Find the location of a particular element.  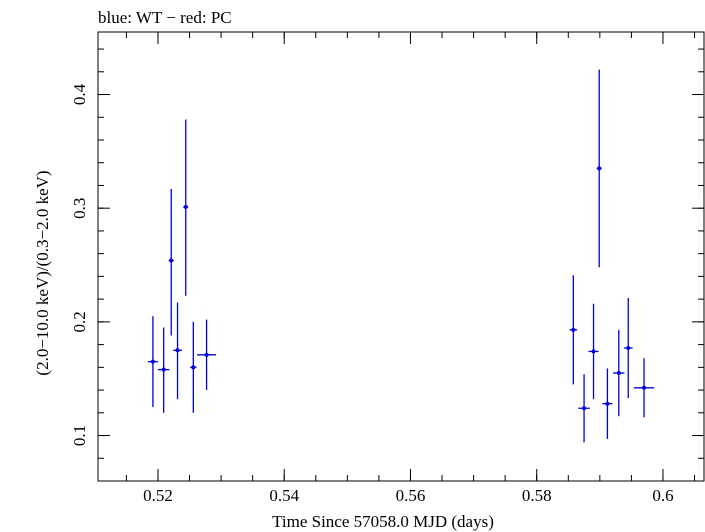

y-tick-label: 0.3 is located at coordinates (79, 208).